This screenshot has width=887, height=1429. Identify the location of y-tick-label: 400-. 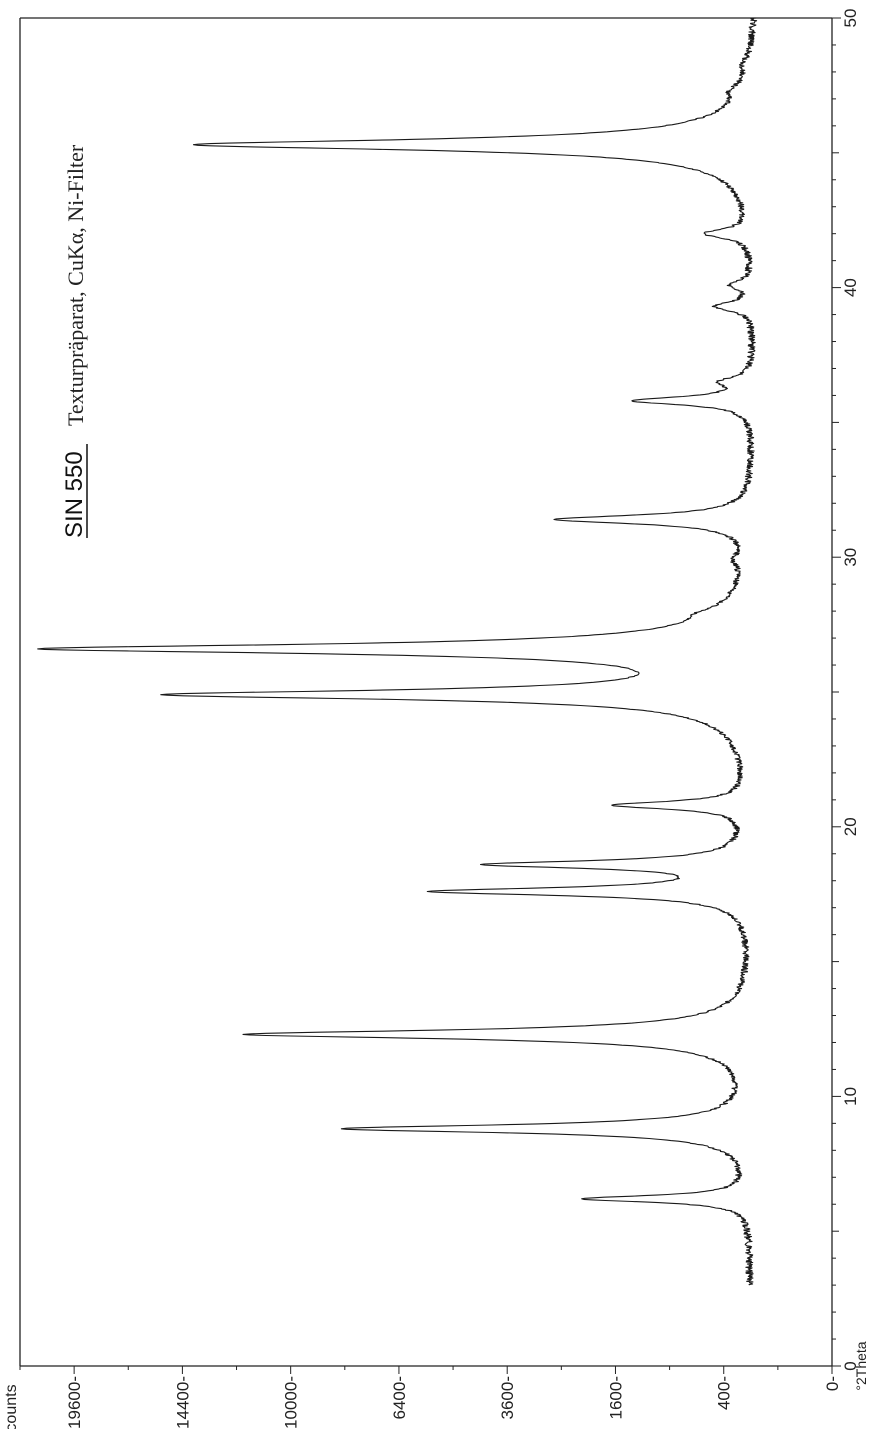
(724, 1393).